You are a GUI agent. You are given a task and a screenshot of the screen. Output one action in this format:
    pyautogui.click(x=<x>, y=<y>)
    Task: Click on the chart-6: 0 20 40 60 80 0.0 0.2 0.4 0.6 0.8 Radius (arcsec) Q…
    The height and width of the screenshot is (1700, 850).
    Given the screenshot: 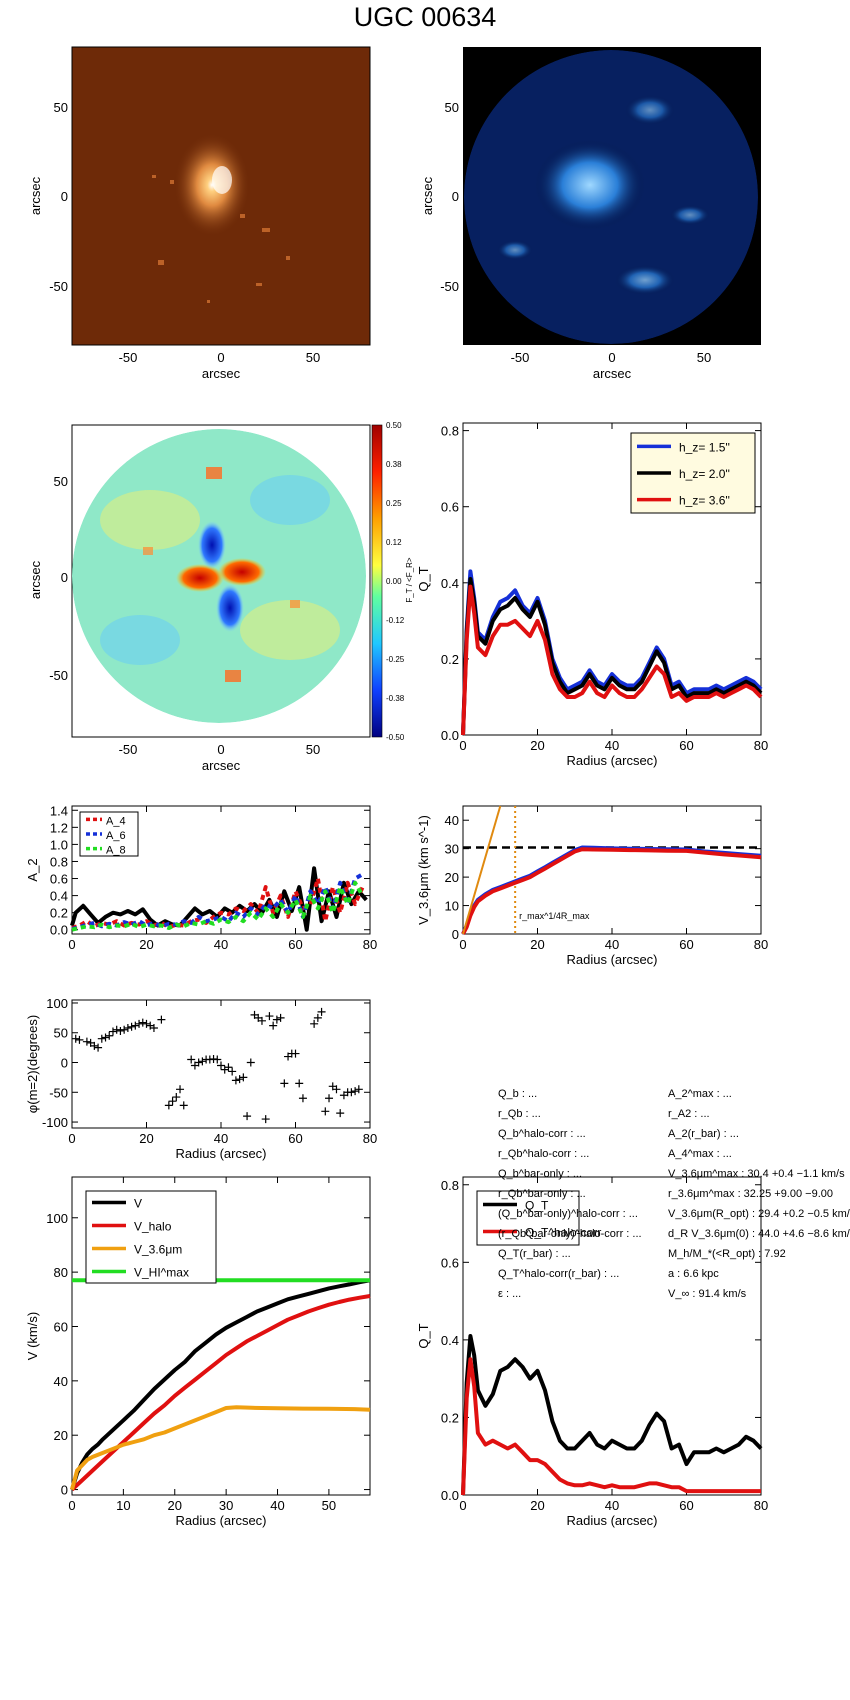 What is the action you would take?
    pyautogui.click(x=592, y=1352)
    